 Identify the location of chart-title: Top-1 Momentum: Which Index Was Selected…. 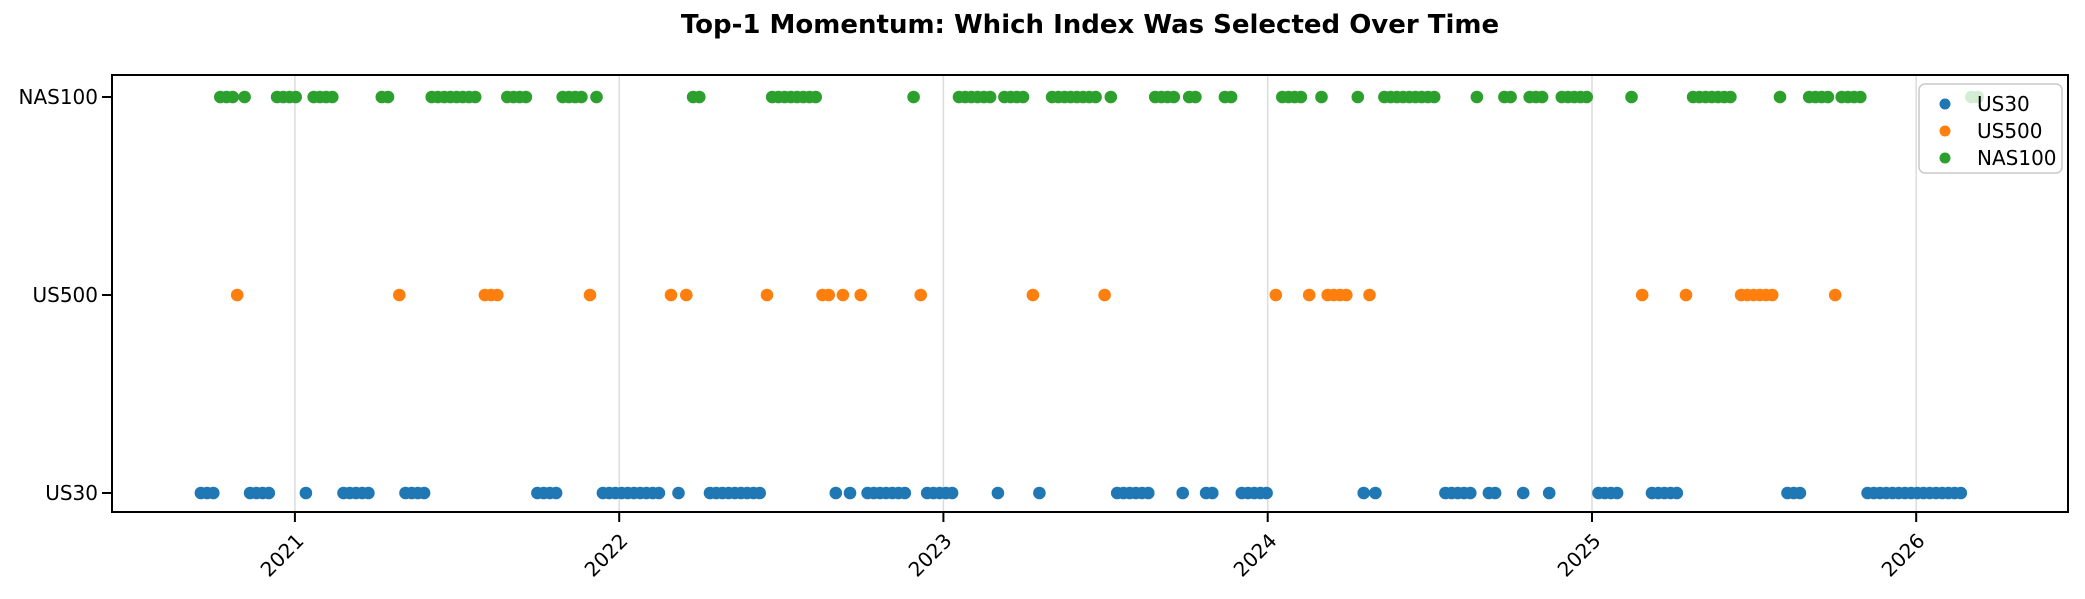
(1090, 25).